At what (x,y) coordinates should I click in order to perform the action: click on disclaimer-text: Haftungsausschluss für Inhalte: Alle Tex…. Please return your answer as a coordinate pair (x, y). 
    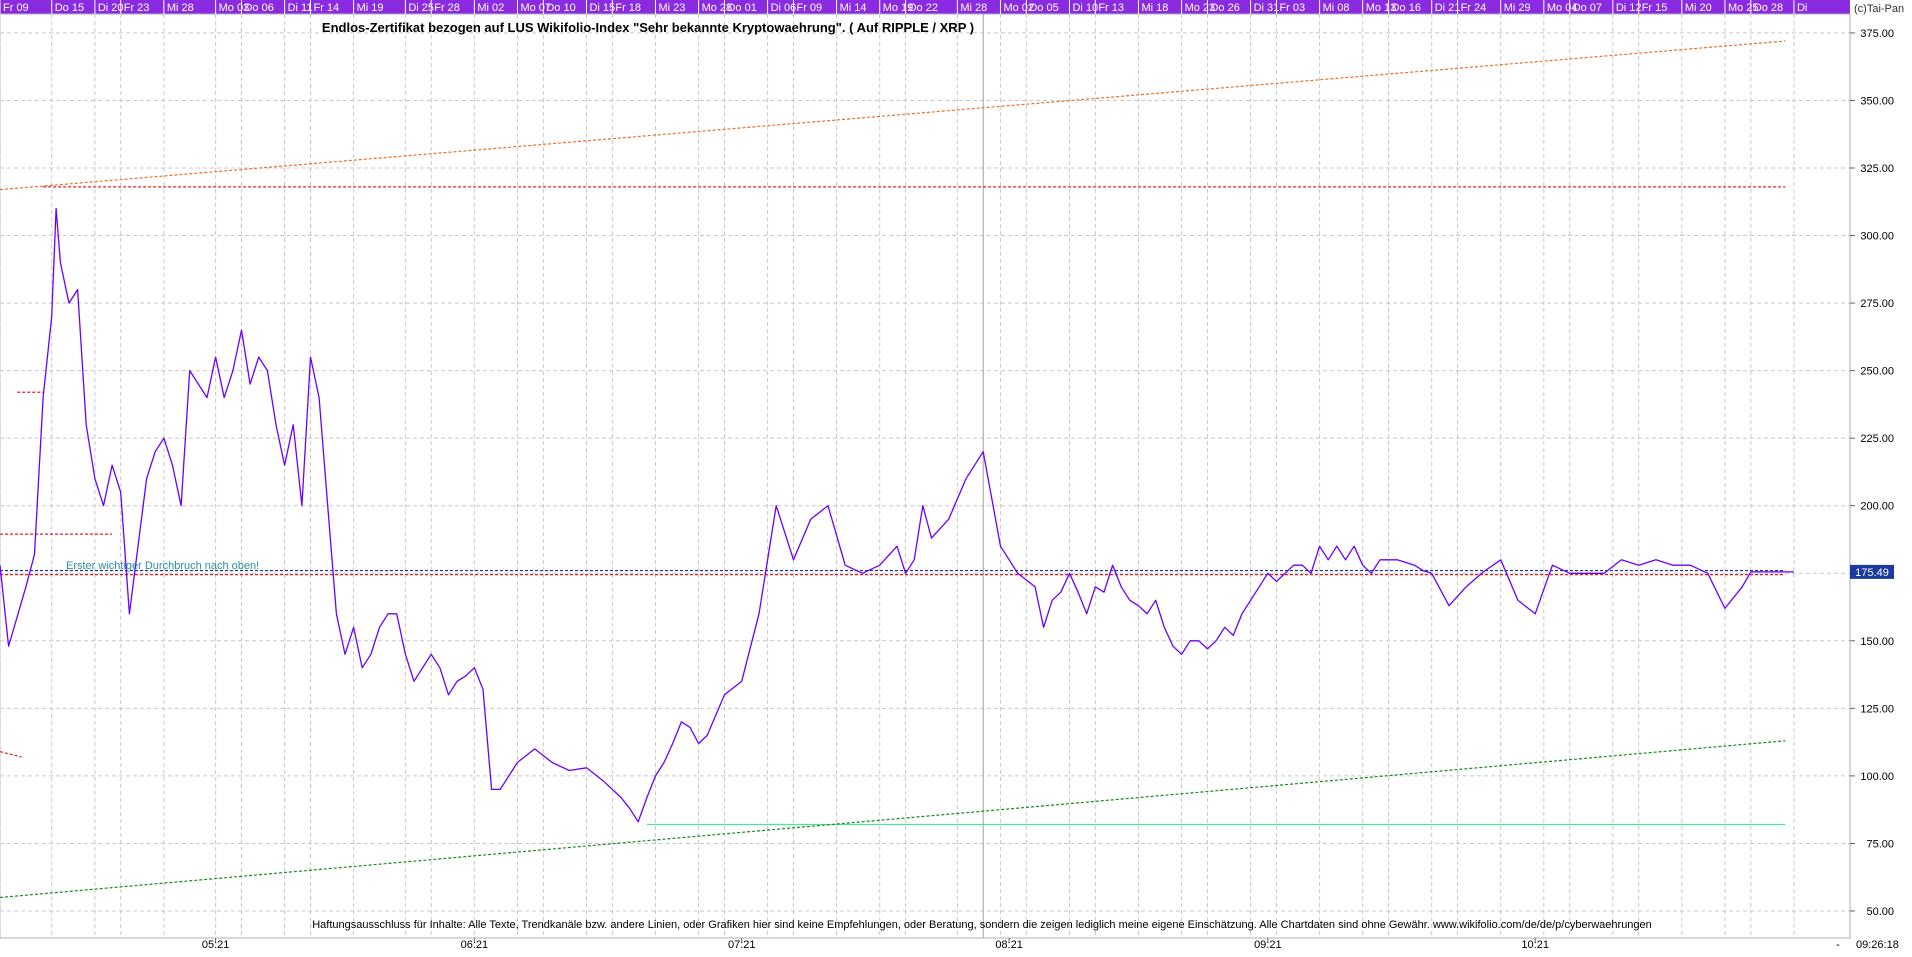
    Looking at the image, I should click on (982, 925).